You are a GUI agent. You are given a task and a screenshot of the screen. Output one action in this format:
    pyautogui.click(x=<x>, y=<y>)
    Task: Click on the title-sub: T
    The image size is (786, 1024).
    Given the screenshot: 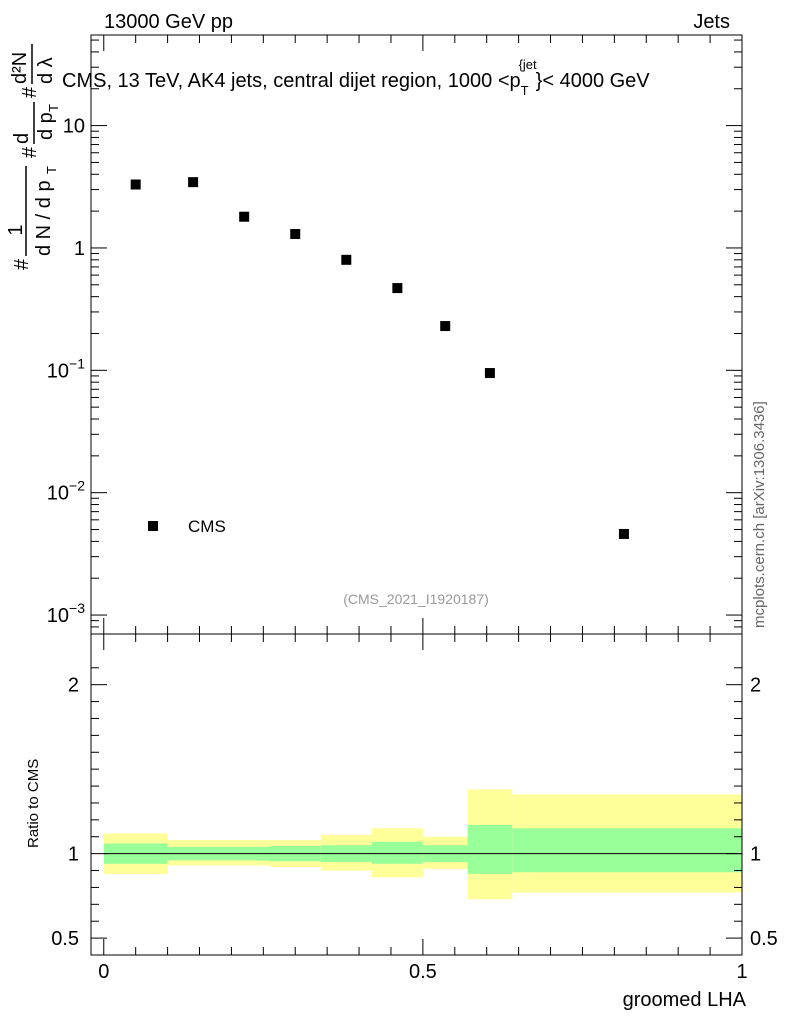 What is the action you would take?
    pyautogui.click(x=525, y=90)
    